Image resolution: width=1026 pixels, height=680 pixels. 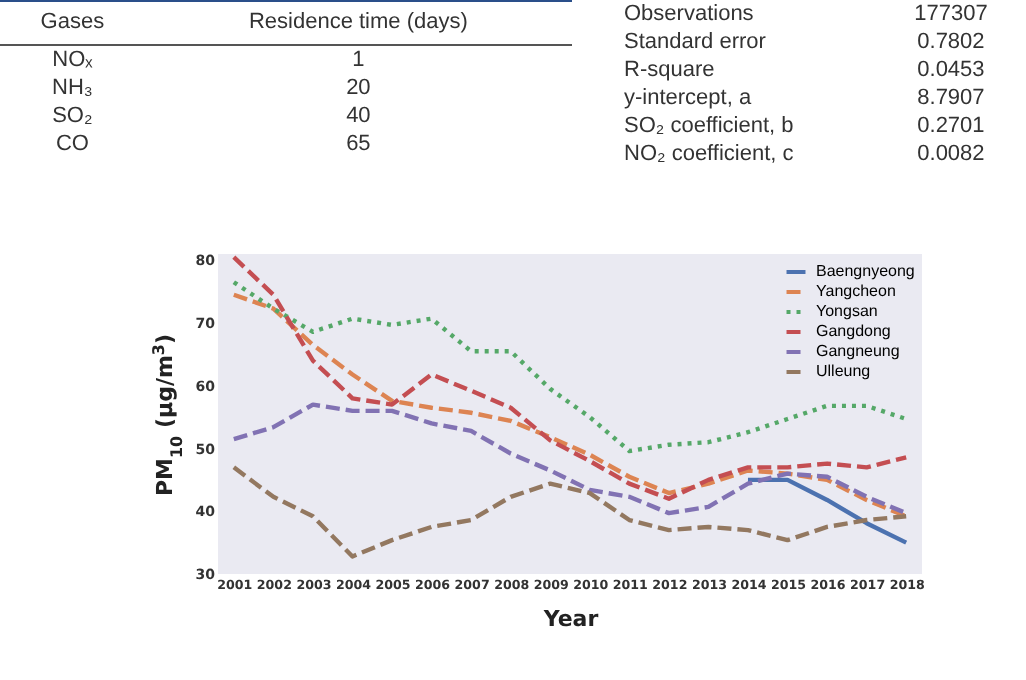 What do you see at coordinates (951, 42) in the screenshot?
I see `data-label: 0.7802` at bounding box center [951, 42].